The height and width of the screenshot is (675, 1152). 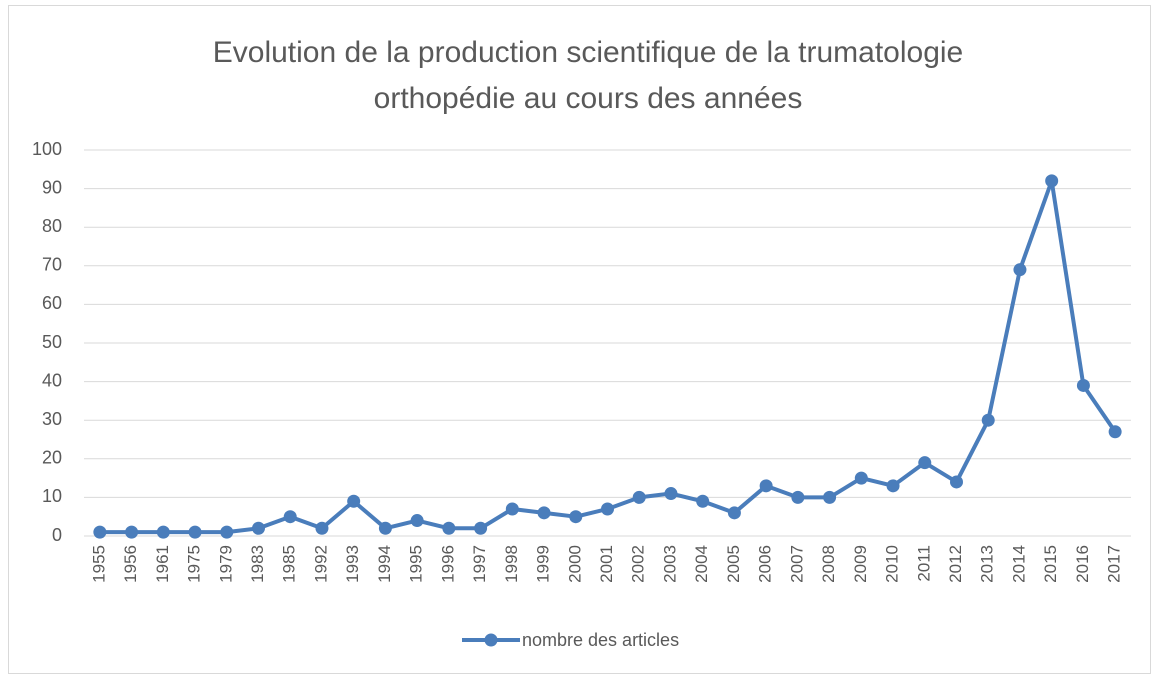 What do you see at coordinates (765, 564) in the screenshot?
I see `x-tick-label: 2006` at bounding box center [765, 564].